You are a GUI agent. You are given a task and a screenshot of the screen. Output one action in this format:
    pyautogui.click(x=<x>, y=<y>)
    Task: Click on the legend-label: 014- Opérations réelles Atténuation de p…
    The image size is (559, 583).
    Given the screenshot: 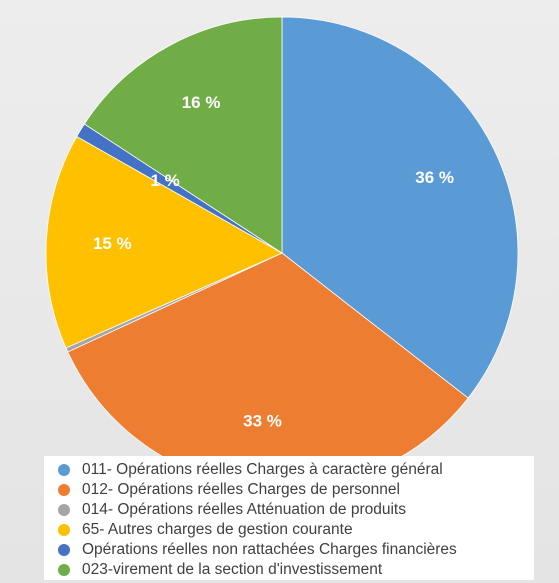 What is the action you would take?
    pyautogui.click(x=244, y=509)
    